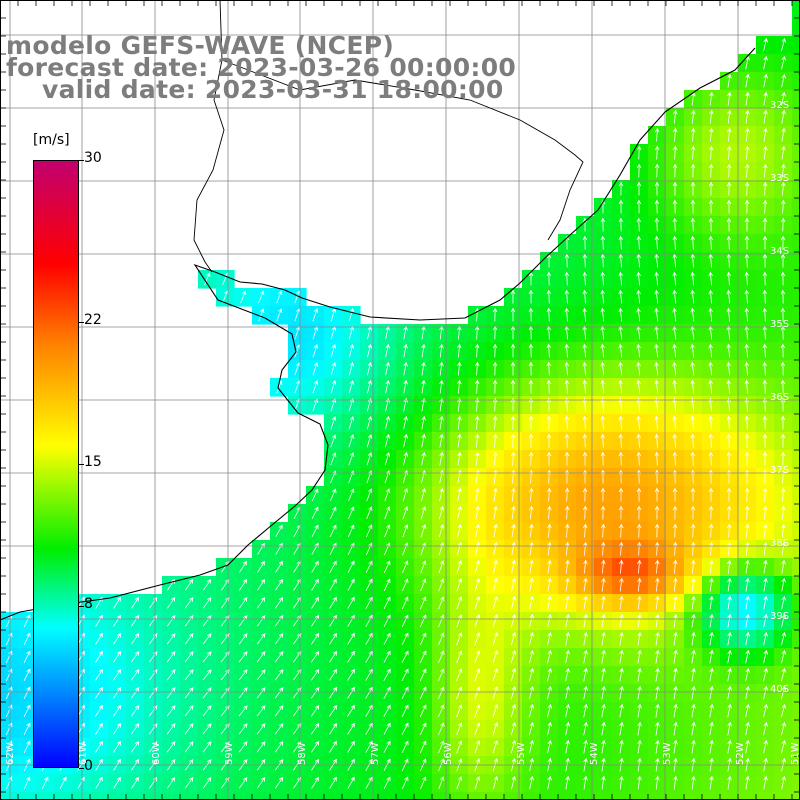 The height and width of the screenshot is (800, 800). What do you see at coordinates (448, 753) in the screenshot?
I see `longitude-label: 56W` at bounding box center [448, 753].